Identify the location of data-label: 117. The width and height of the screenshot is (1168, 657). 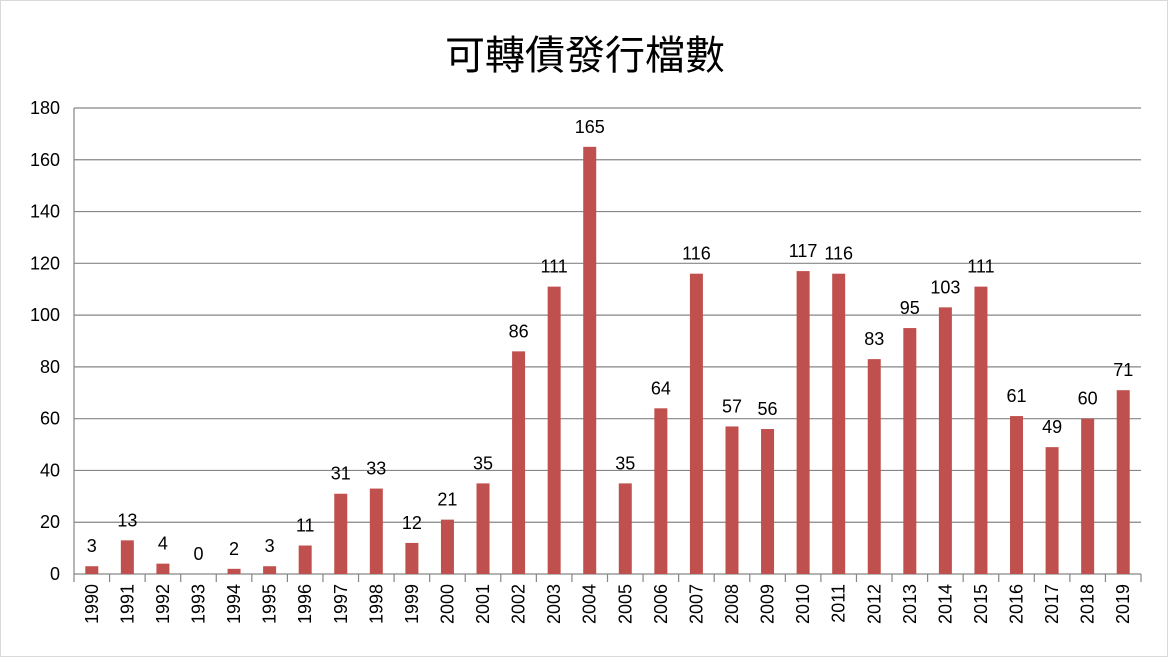
(803, 251).